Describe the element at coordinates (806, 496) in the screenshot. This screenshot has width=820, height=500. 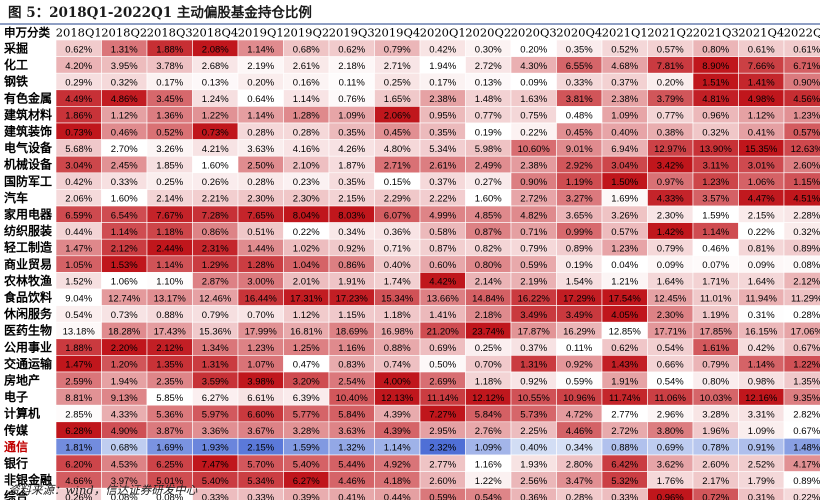
I see `cell-value: 0.22%` at that location.